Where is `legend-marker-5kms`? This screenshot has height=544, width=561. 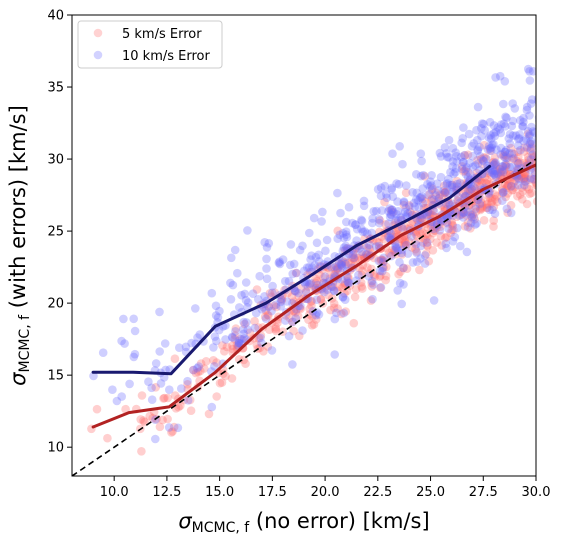
legend-marker-5kms is located at coordinates (98, 33).